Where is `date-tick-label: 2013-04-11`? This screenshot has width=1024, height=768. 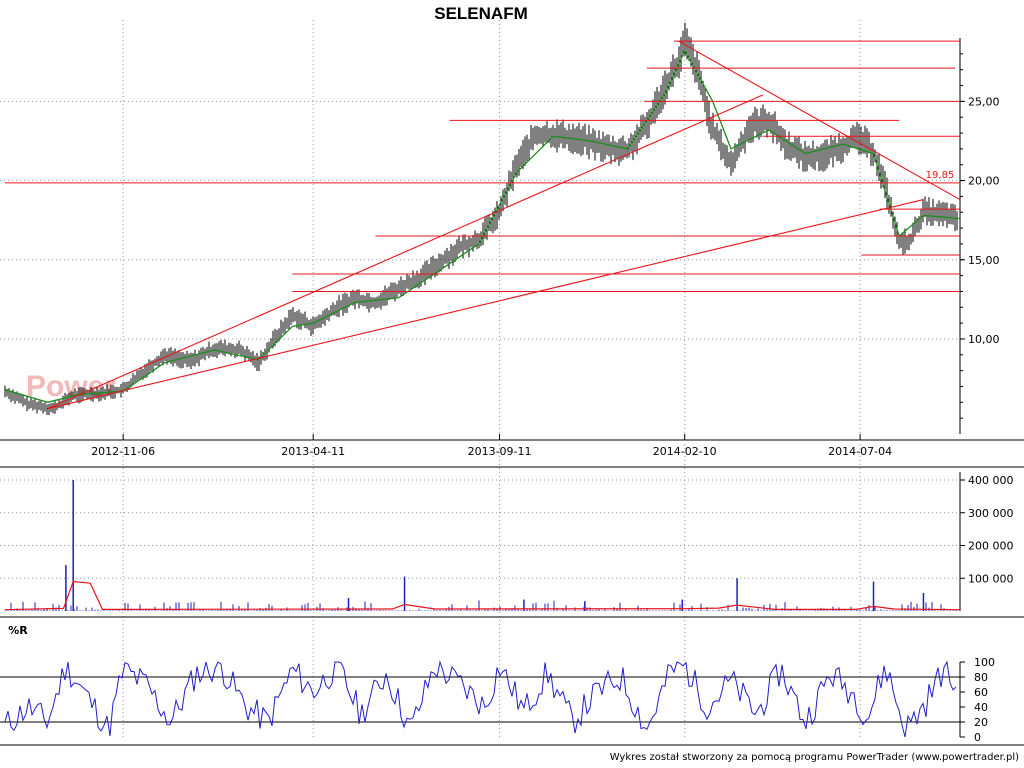 date-tick-label: 2013-04-11 is located at coordinates (313, 451).